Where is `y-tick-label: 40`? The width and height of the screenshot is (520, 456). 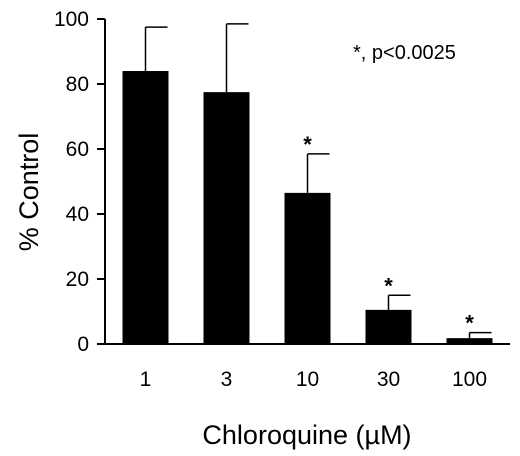 y-tick-label: 40 is located at coordinates (77, 214).